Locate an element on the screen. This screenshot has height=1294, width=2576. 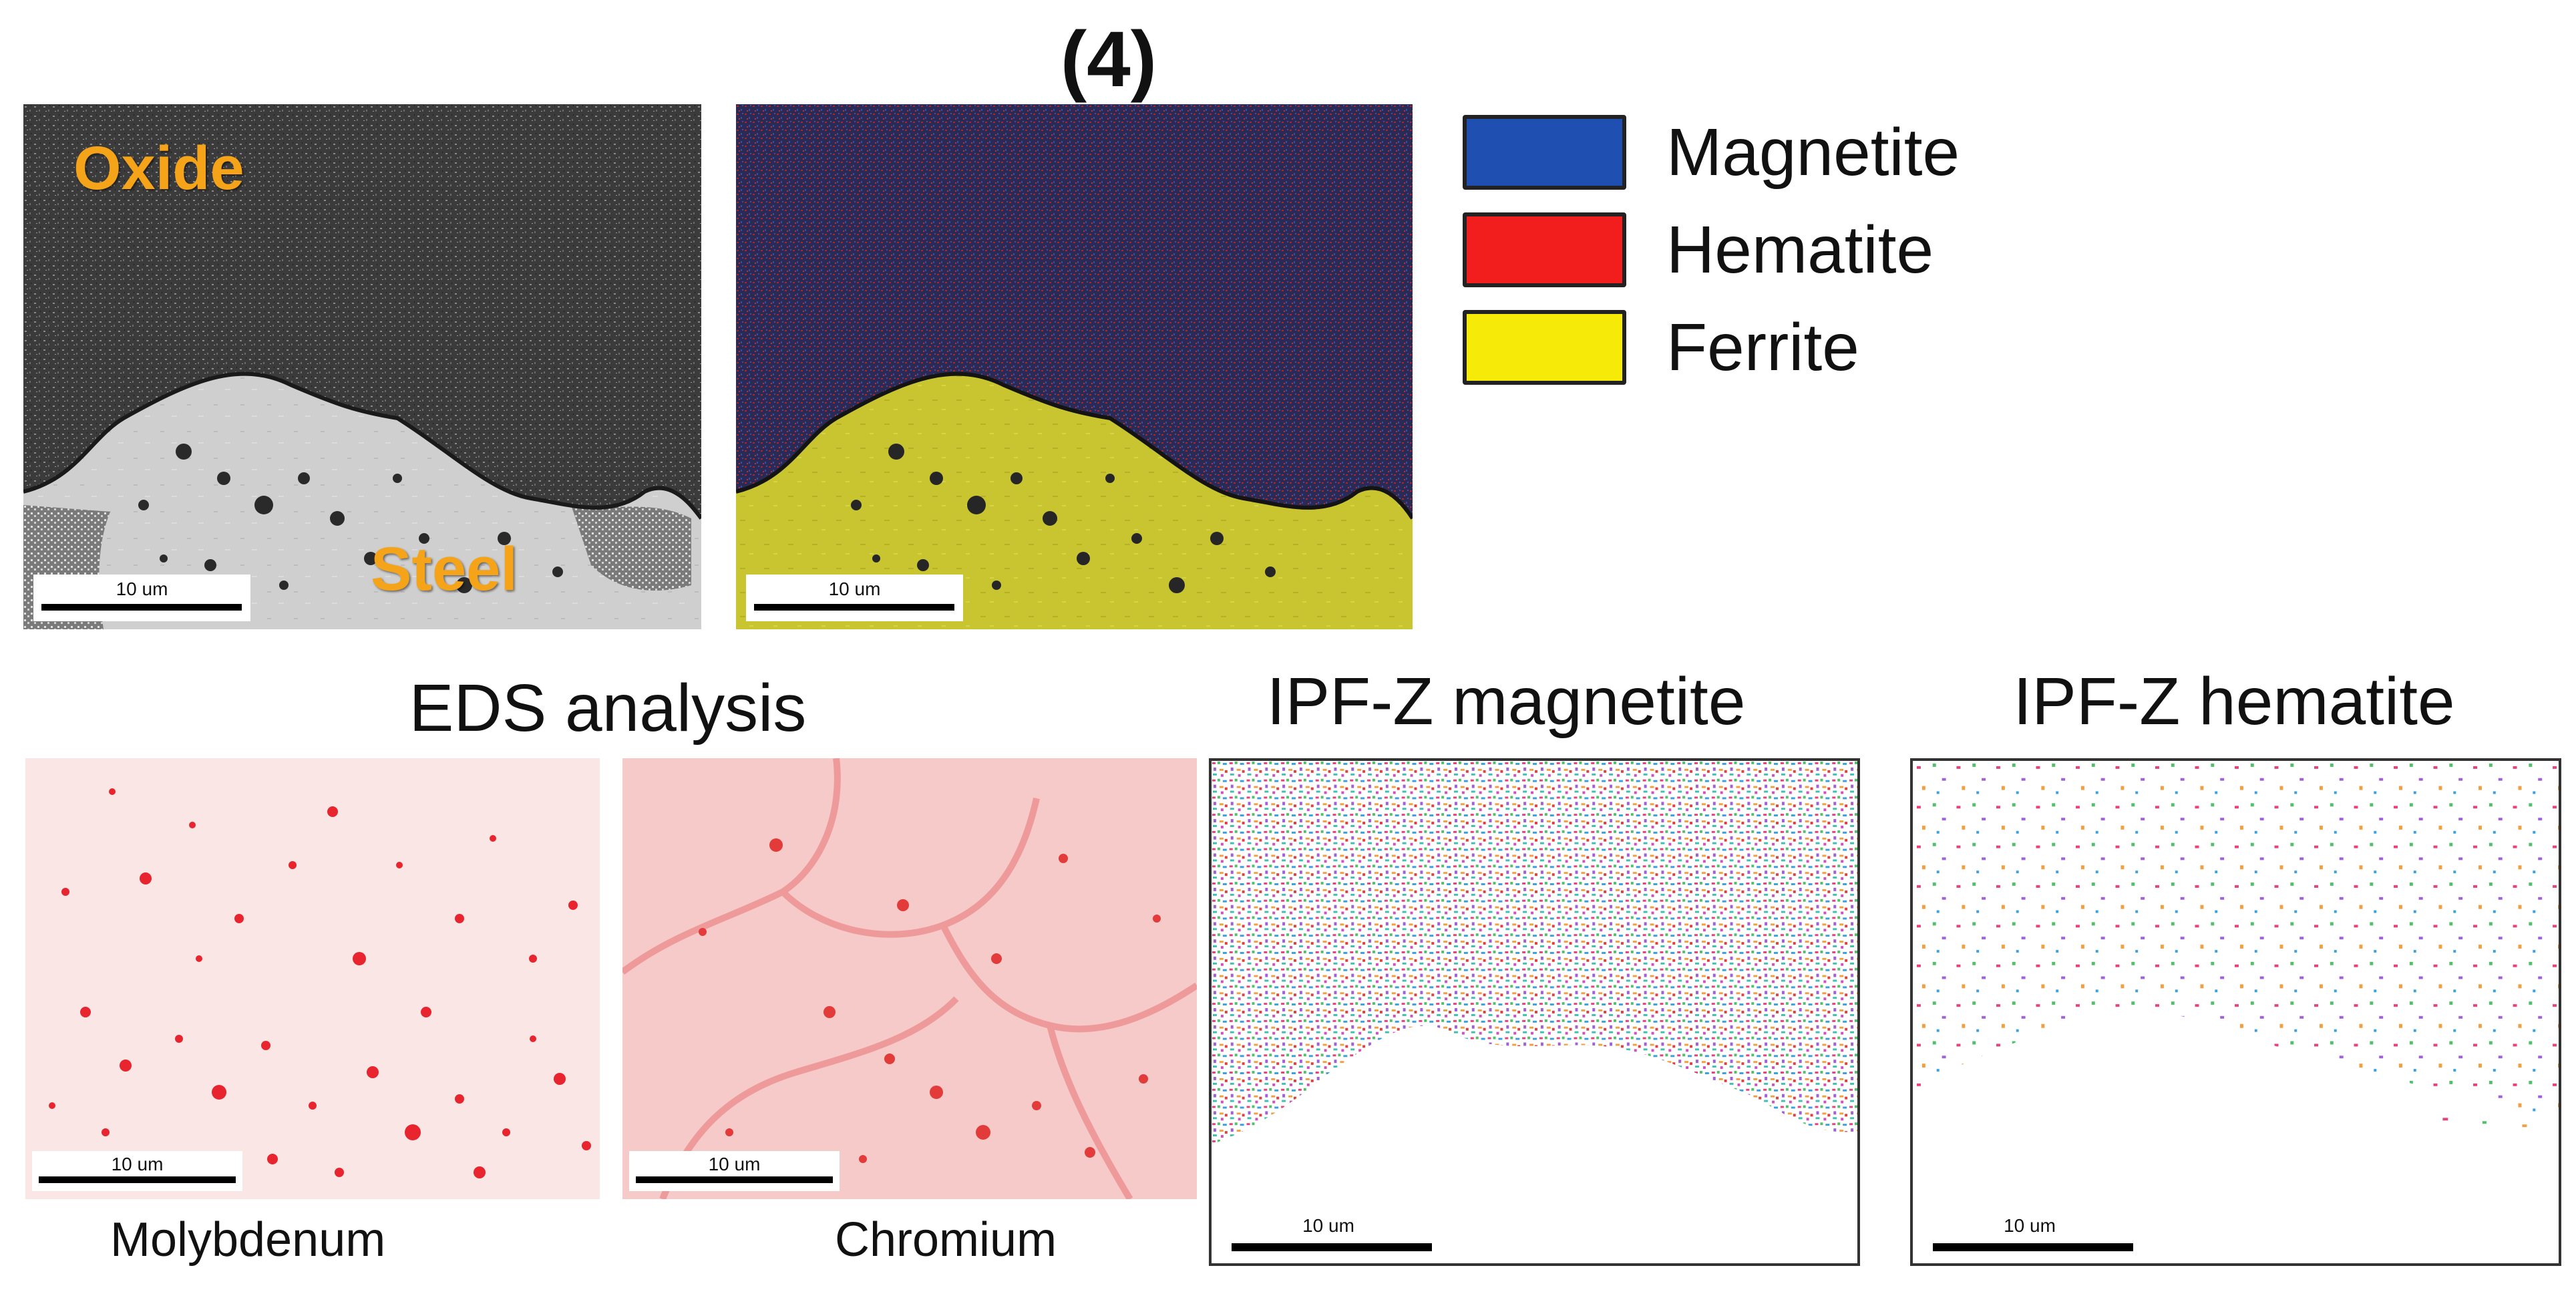
ipf-hematite-title: IPF-Z hematite is located at coordinates (2234, 701).